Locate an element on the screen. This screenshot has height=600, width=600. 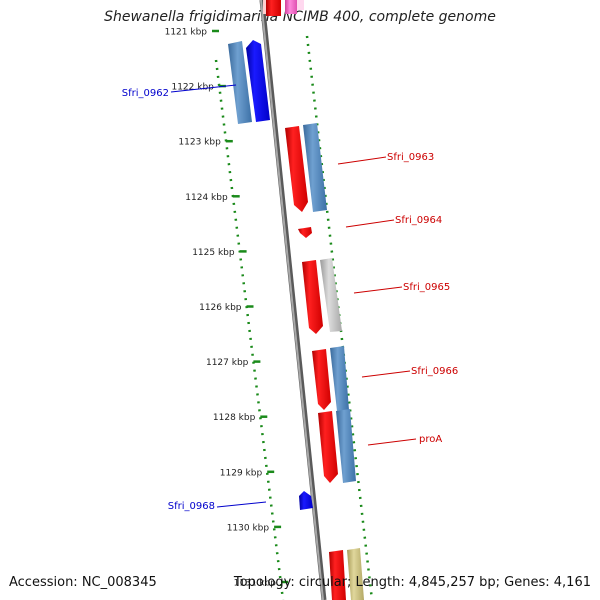
kbp-tick-label: 1128 kbp is located at coordinates (234, 418).